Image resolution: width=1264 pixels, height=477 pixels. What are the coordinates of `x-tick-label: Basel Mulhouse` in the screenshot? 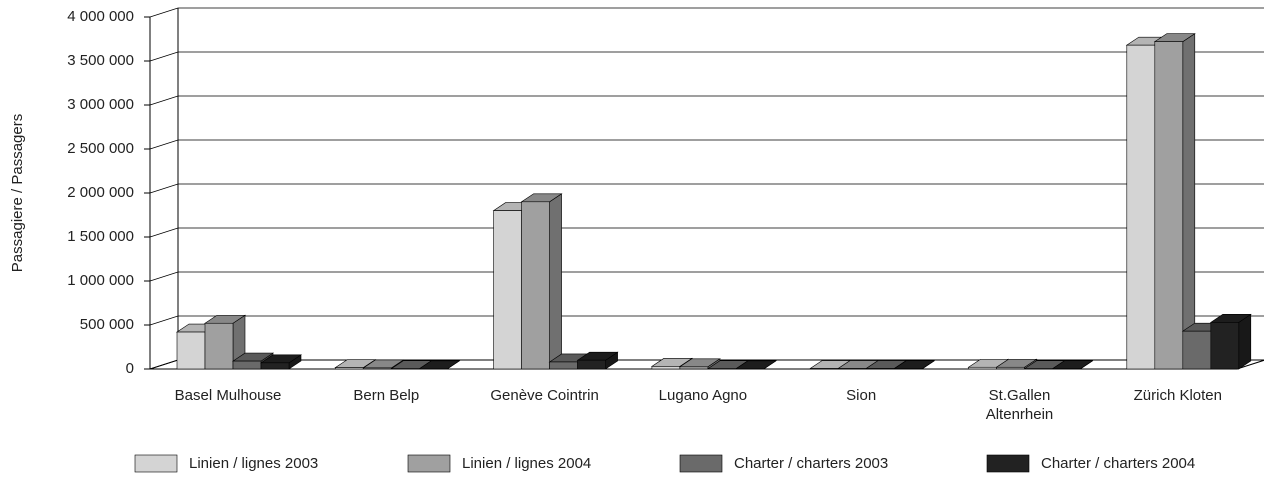 It's located at (228, 395).